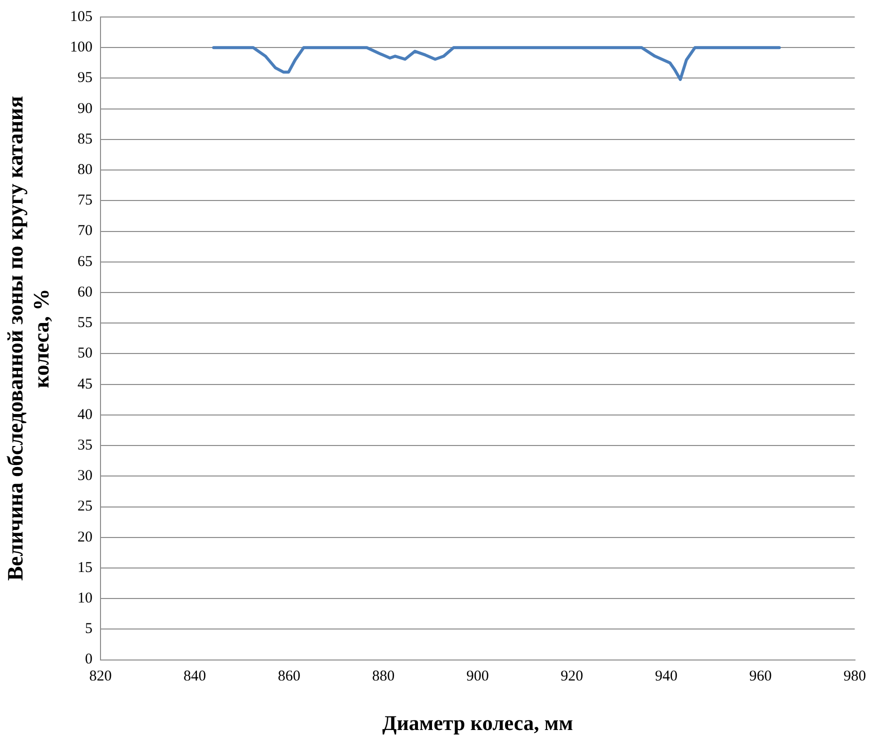 This screenshot has height=751, width=874. Describe the element at coordinates (666, 676) in the screenshot. I see `x-tick-label: 940` at that location.